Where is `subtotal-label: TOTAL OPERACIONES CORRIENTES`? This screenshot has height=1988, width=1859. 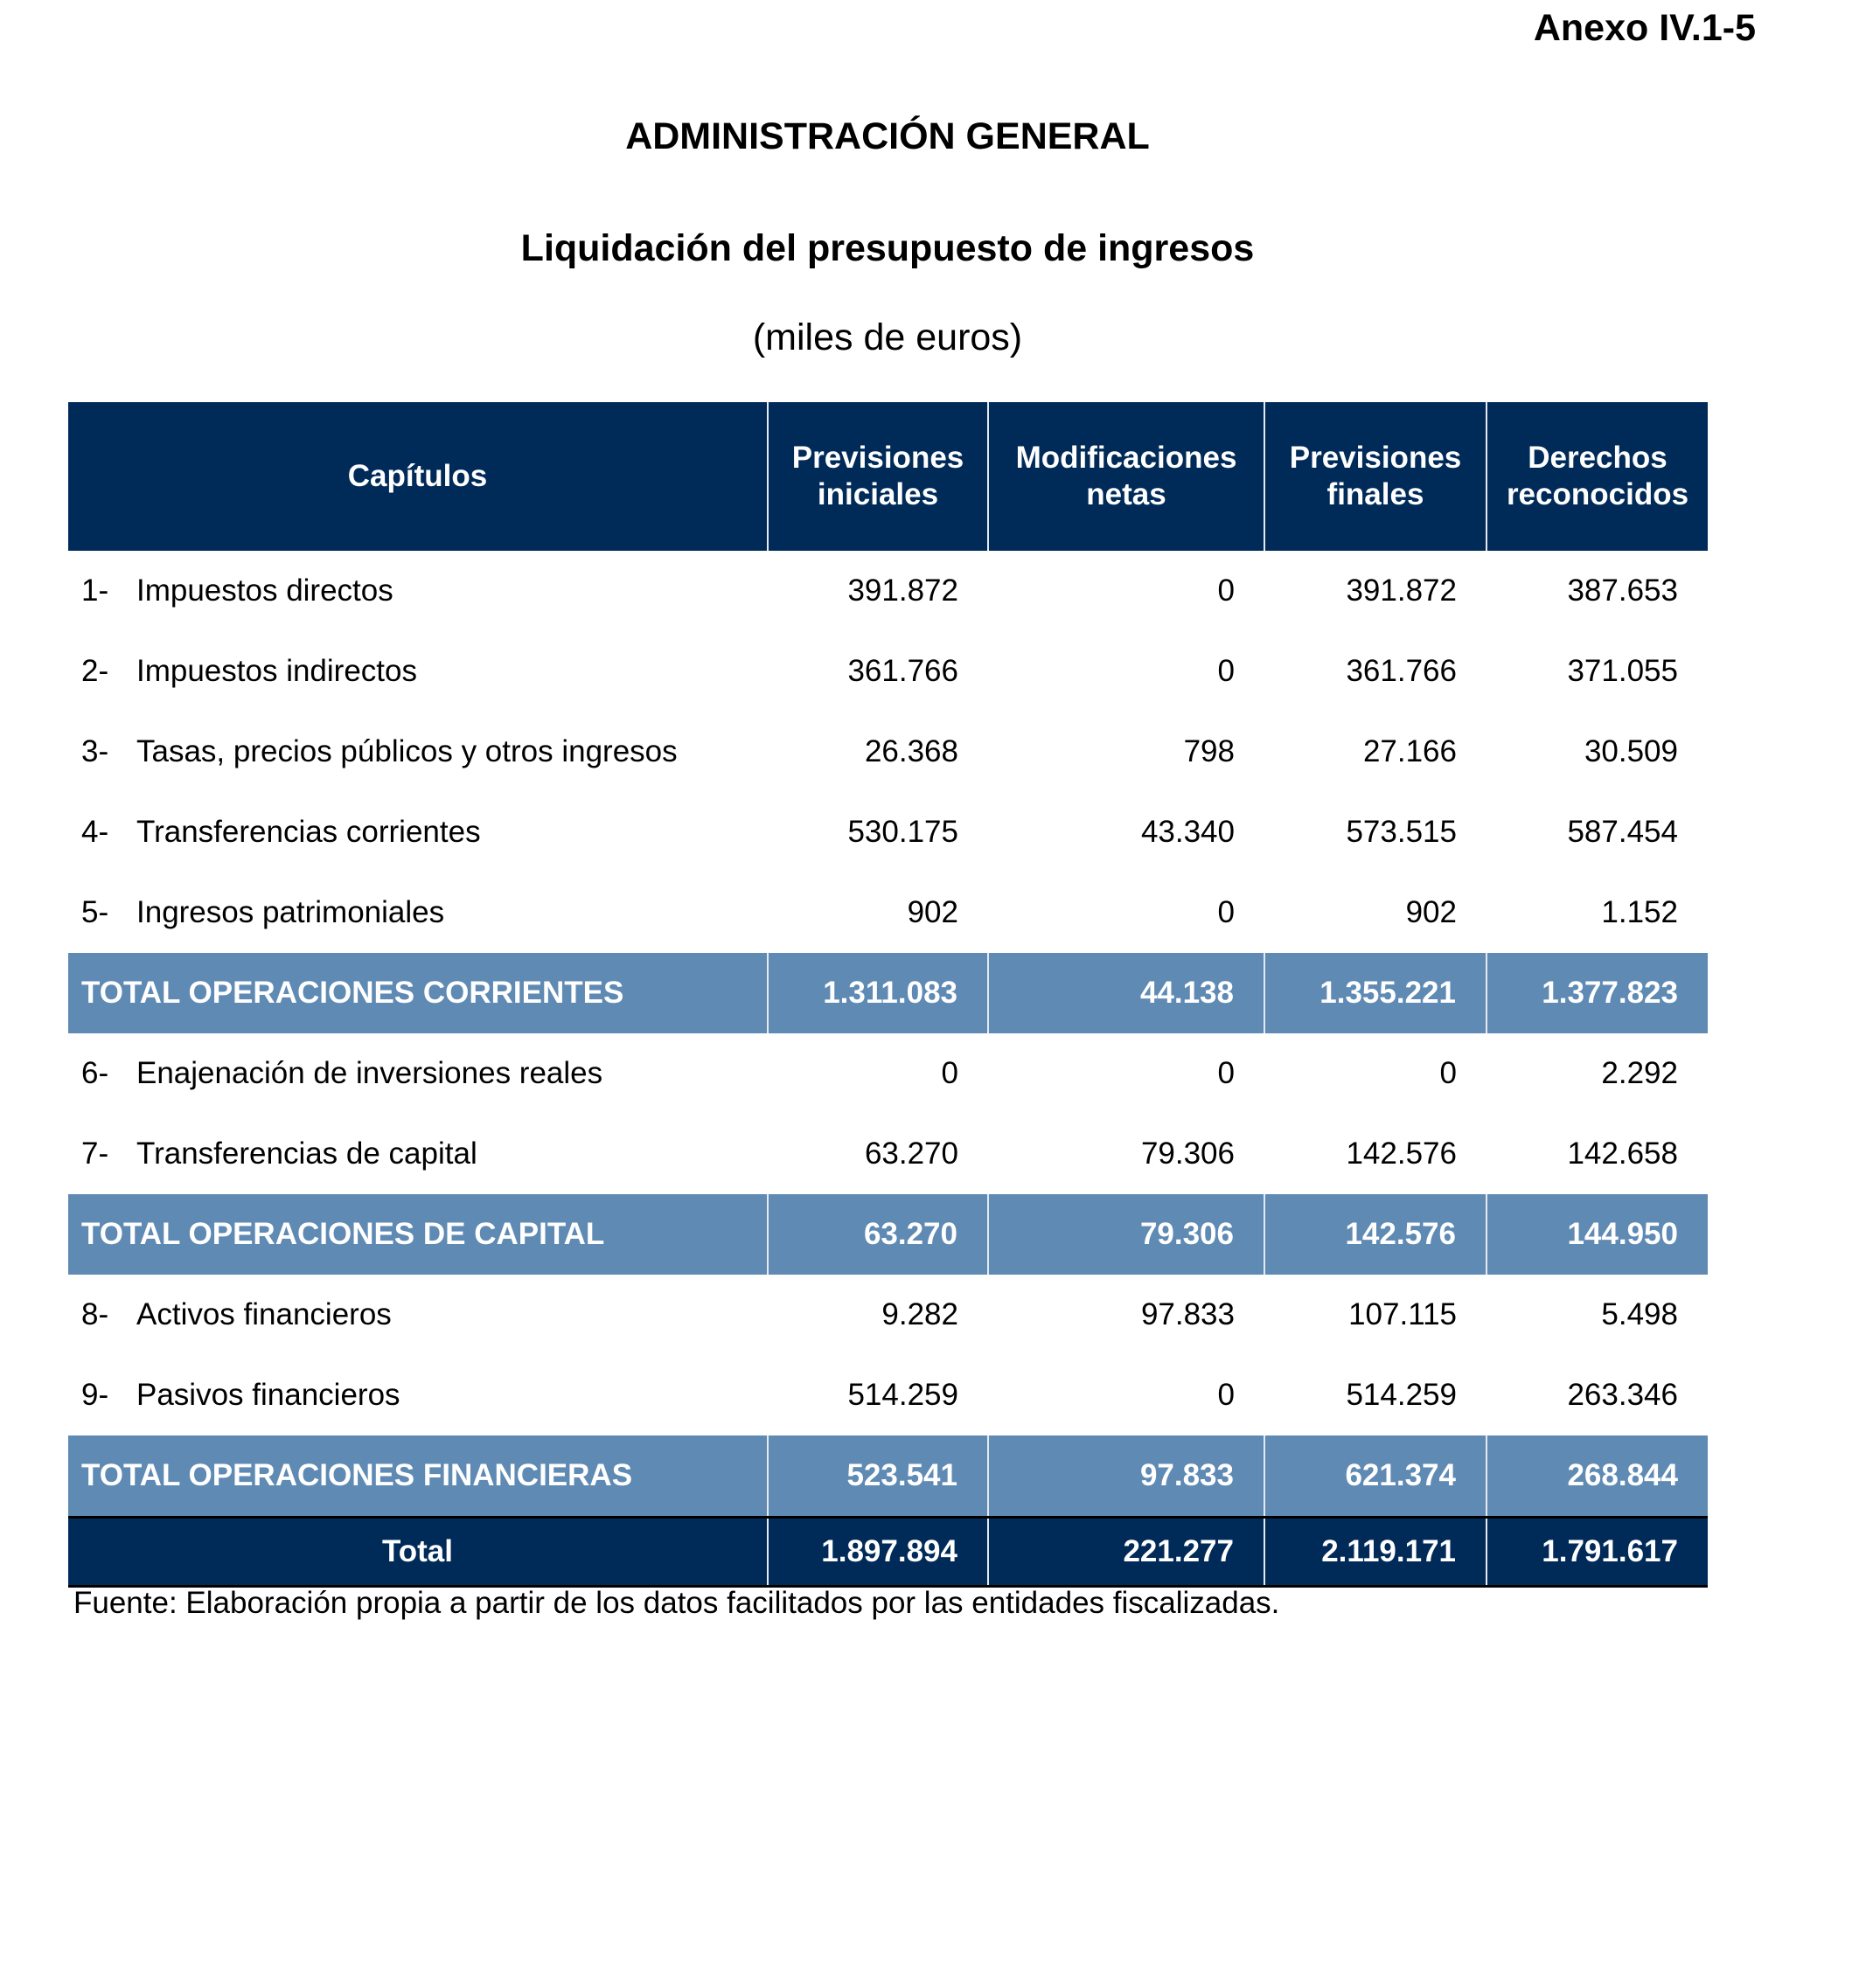 subtotal-label: TOTAL OPERACIONES CORRIENTES is located at coordinates (418, 993).